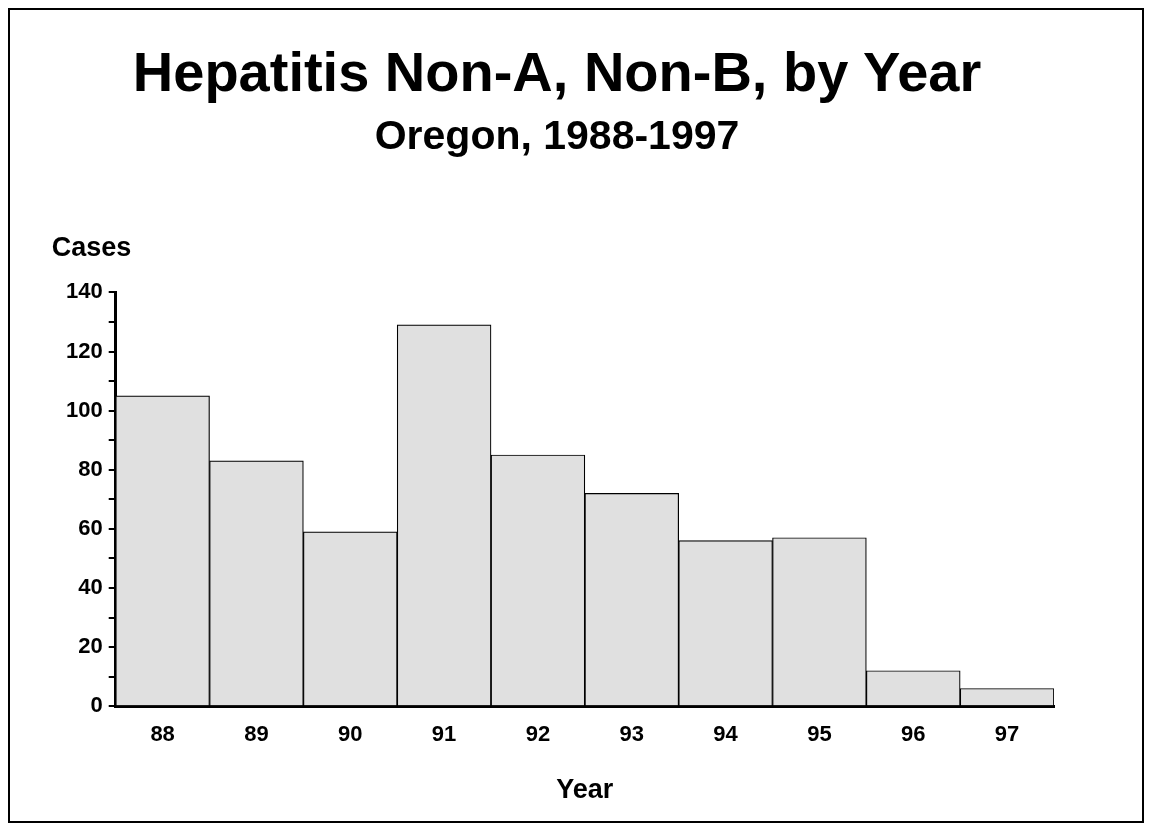 The height and width of the screenshot is (831, 1152). Describe the element at coordinates (444, 734) in the screenshot. I see `x-tick-label: 91` at that location.